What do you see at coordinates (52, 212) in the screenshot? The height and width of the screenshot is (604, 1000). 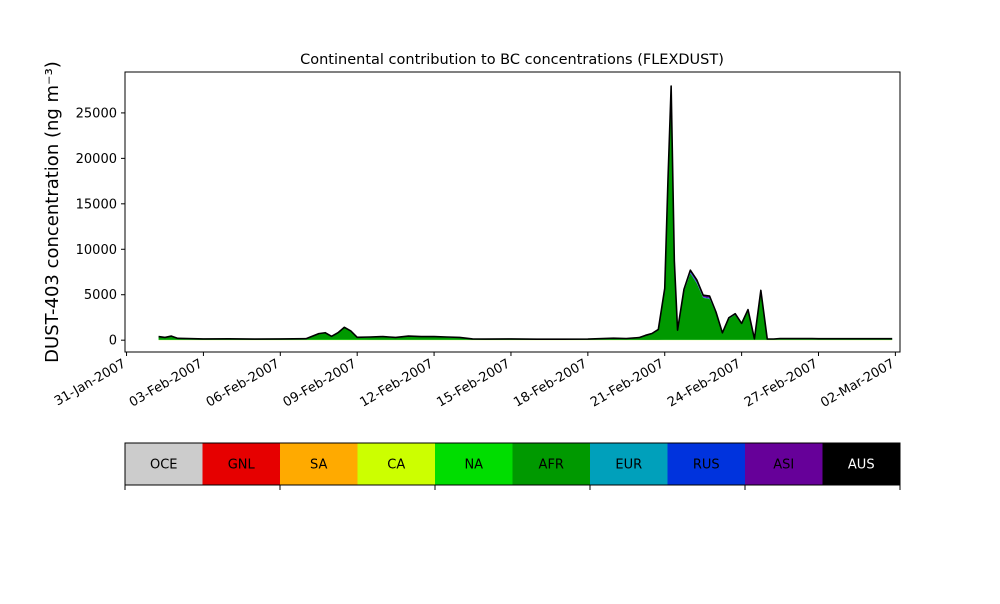 I see `y-axis-label: DUST-403 concentration (ng m⁻³)` at bounding box center [52, 212].